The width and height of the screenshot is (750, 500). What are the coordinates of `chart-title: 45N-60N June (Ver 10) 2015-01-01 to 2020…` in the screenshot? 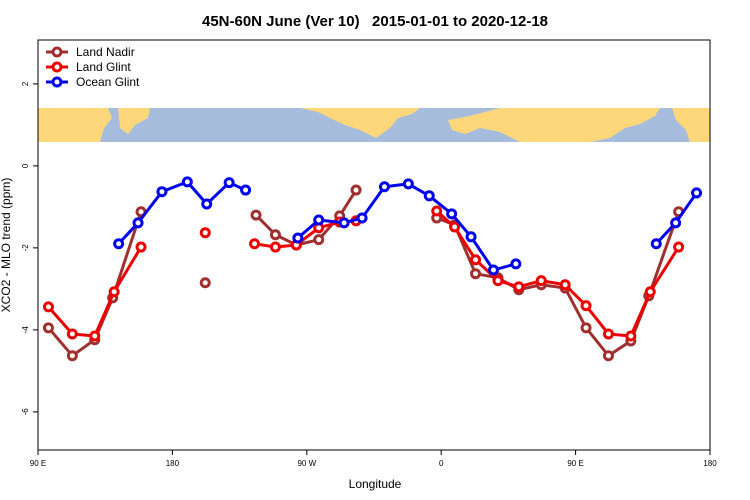 It's located at (375, 21).